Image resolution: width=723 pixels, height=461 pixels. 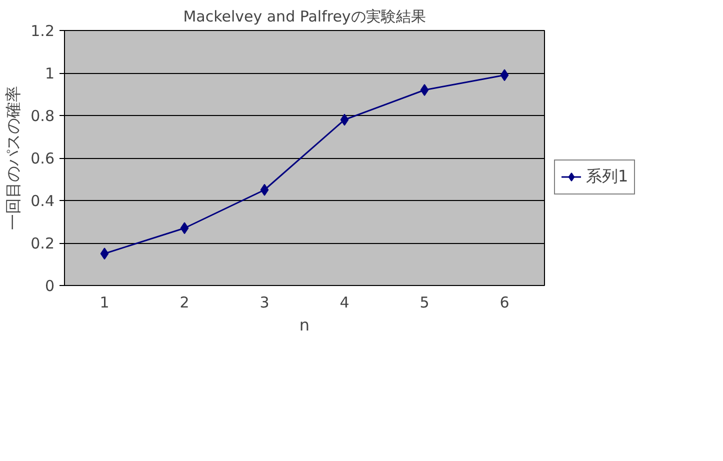 I want to click on y-tick-label: 0, so click(x=49, y=286).